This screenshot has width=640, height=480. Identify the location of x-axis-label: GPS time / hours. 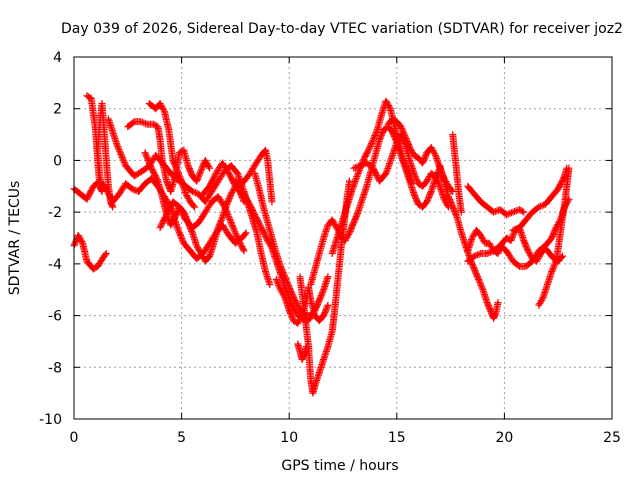
(339, 466).